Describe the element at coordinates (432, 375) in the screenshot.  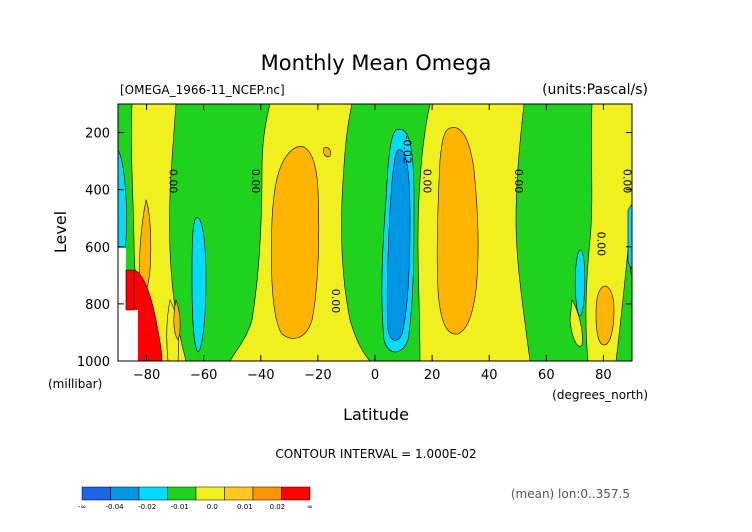
I see `x-tick-label: 20` at that location.